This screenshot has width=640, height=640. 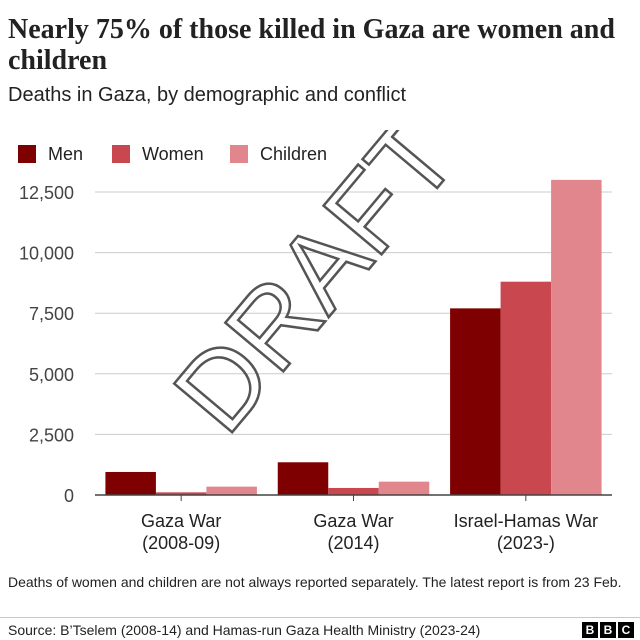 What do you see at coordinates (526, 543) in the screenshot?
I see `x-tick-label: (2023-)` at bounding box center [526, 543].